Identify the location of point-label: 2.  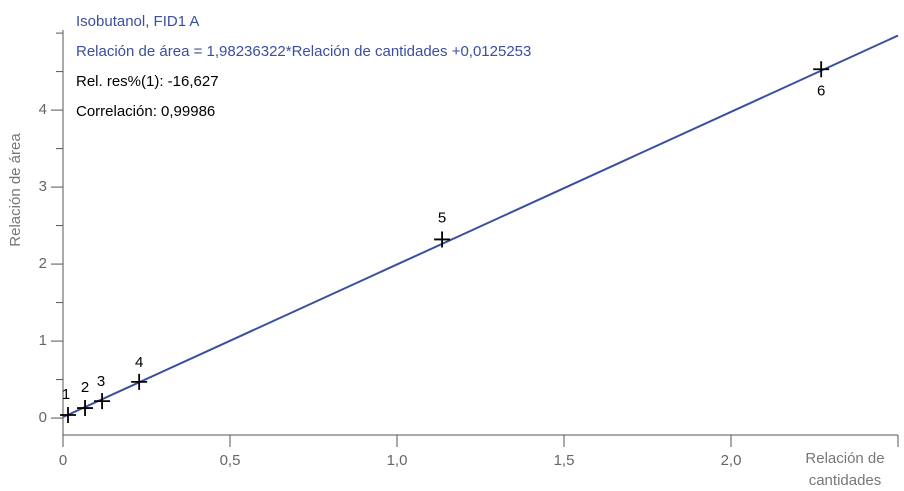
(85, 387).